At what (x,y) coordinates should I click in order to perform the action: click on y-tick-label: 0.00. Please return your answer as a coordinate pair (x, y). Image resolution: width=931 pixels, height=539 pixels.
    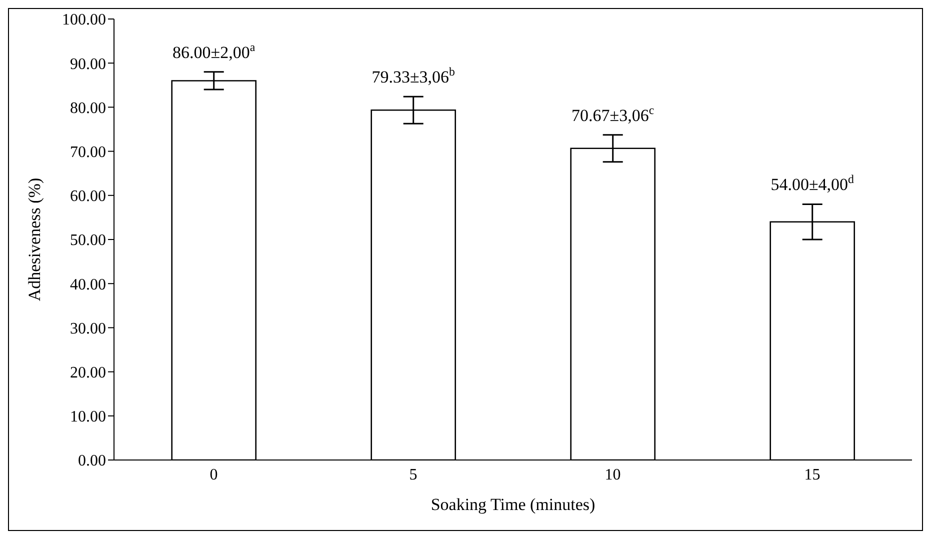
    Looking at the image, I should click on (92, 461).